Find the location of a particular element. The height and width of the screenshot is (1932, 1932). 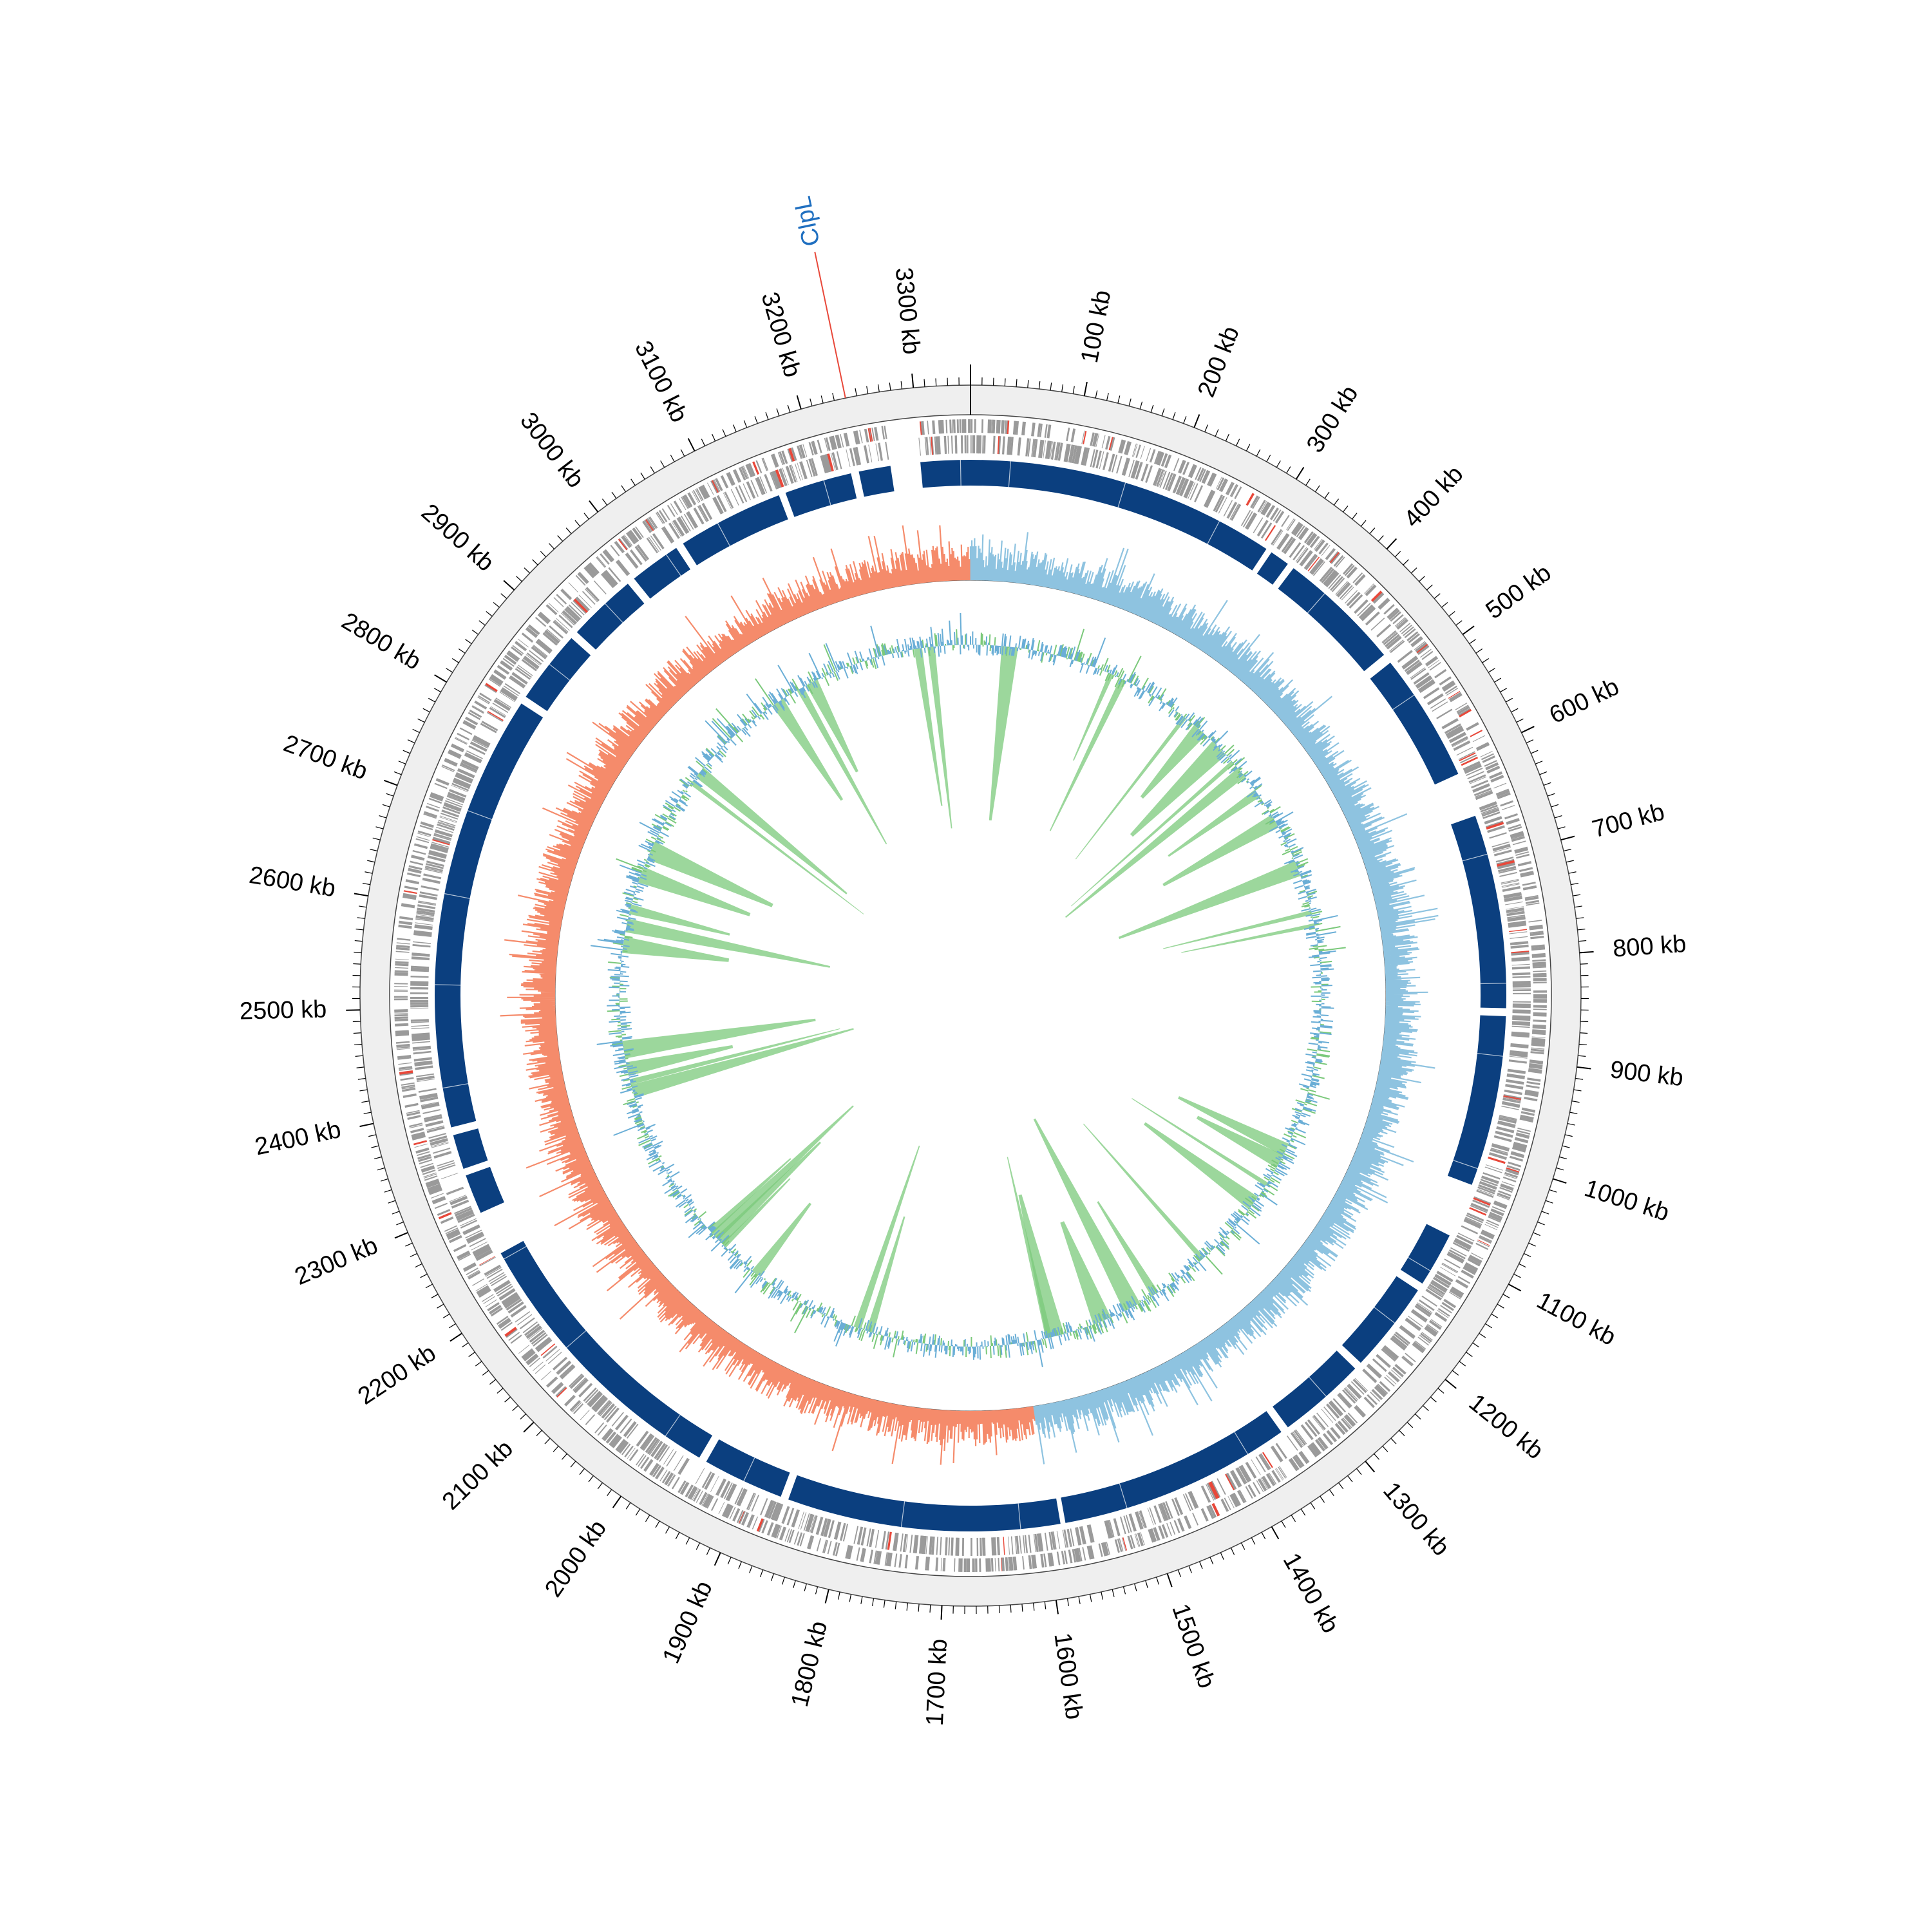

tick-label: 900 kb is located at coordinates (1647, 1074).